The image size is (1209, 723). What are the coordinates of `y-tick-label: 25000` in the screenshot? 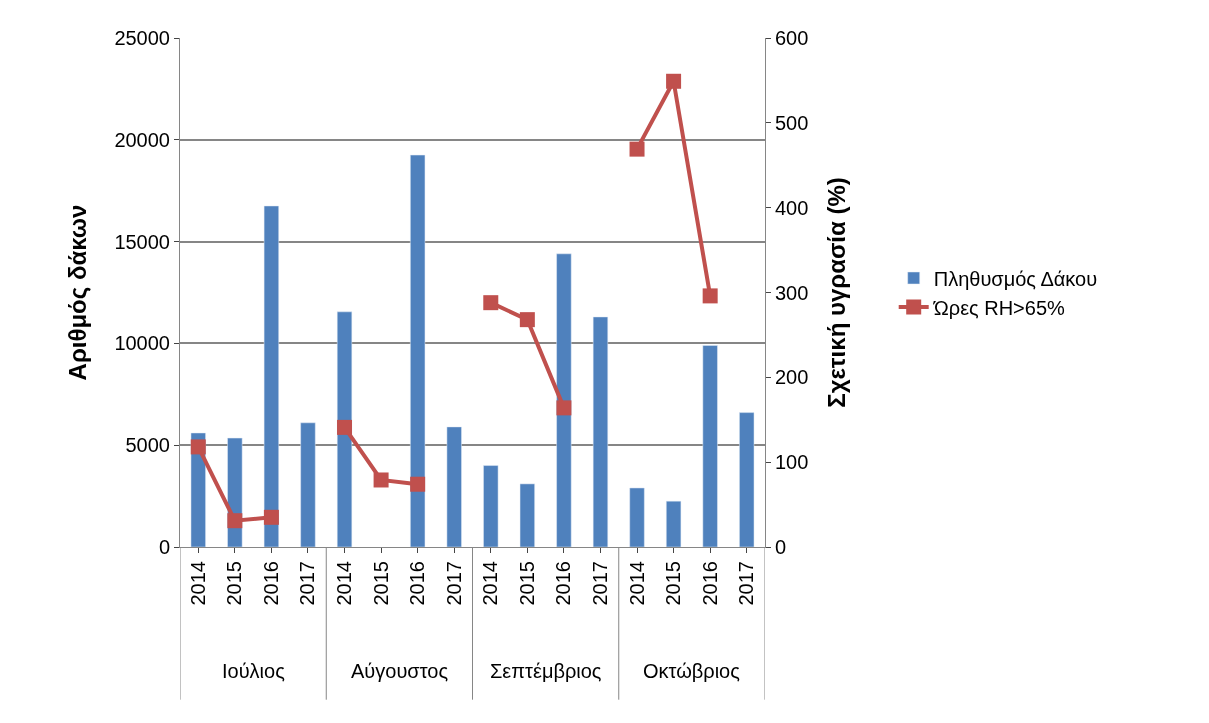 It's located at (142, 38).